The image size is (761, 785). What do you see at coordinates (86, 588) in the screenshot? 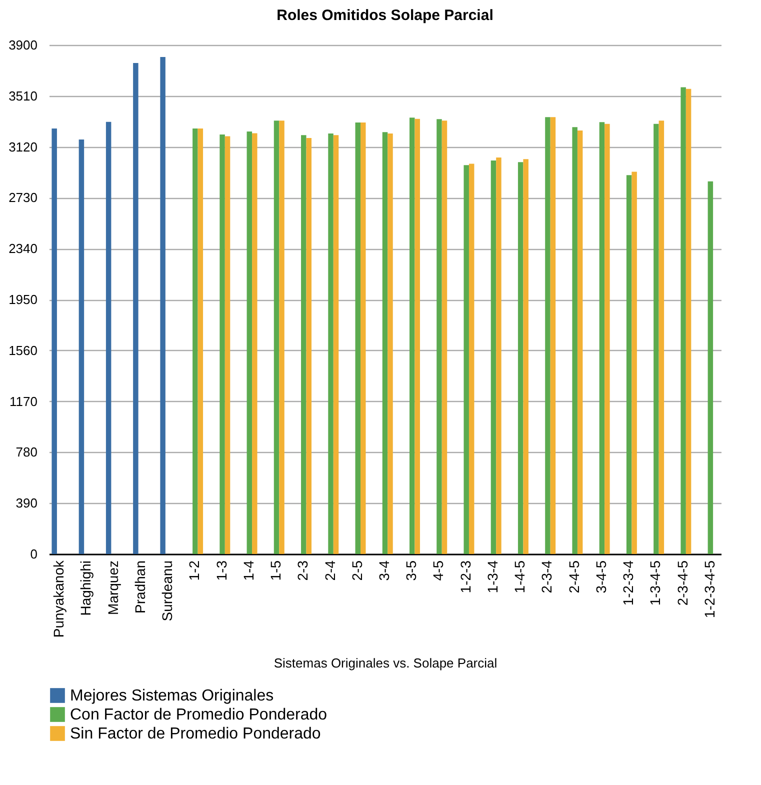
I see `x-tick-label: Haghighi` at bounding box center [86, 588].